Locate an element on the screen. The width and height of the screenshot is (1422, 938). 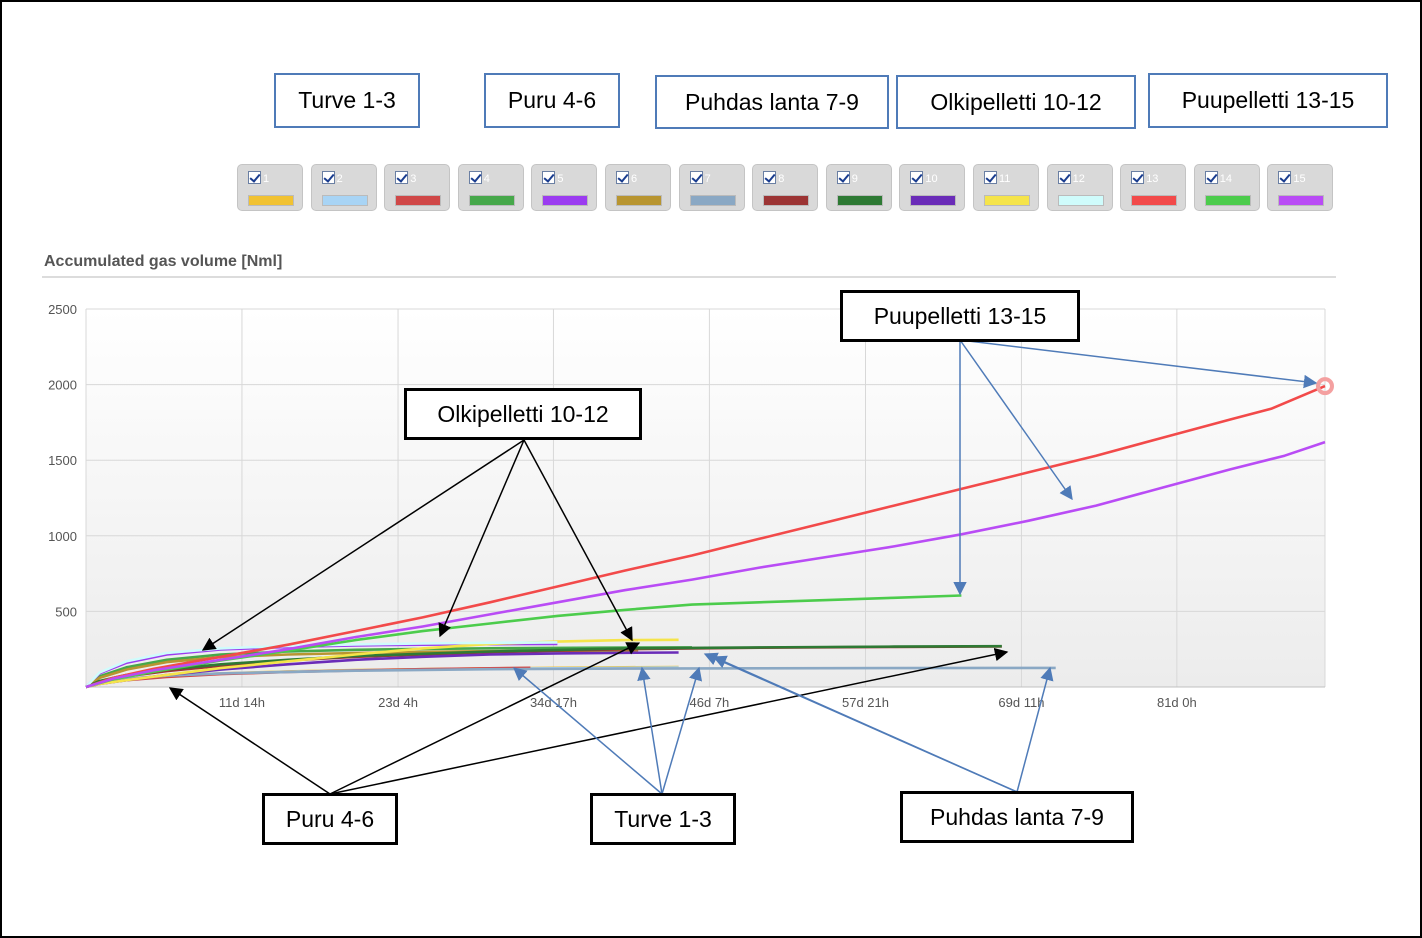
series-toggle-9: 9 is located at coordinates (858, 187).